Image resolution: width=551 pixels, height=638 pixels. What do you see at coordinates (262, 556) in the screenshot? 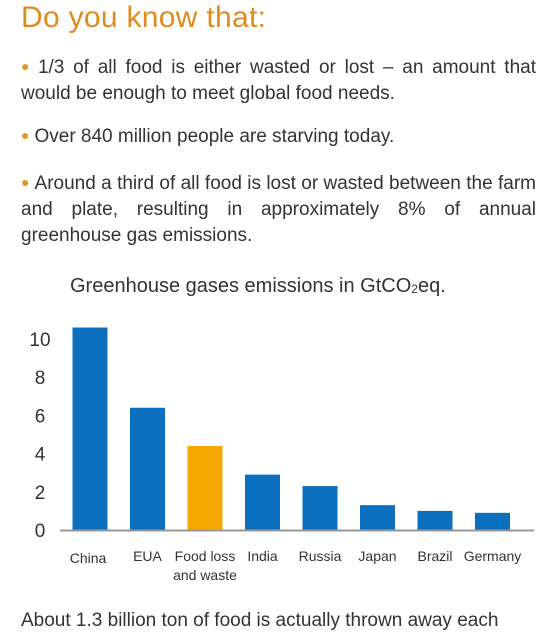
I see `x-tick-label: India` at bounding box center [262, 556].